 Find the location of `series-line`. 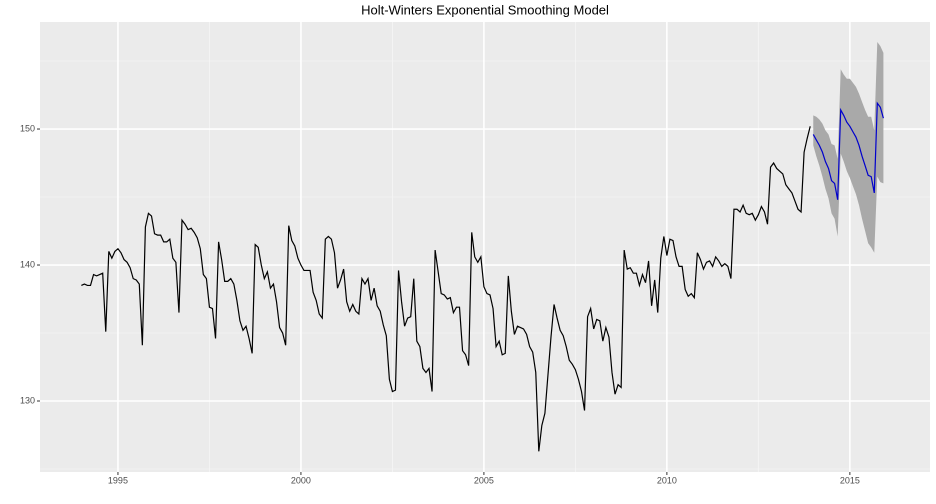

series-line is located at coordinates (848, 150).